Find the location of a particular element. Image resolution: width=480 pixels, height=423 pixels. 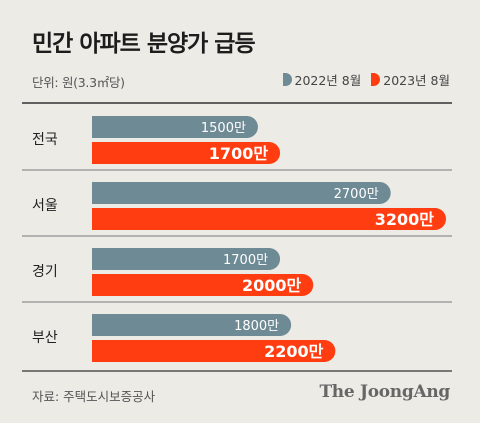

value-label-2023: 2000만 is located at coordinates (272, 285).